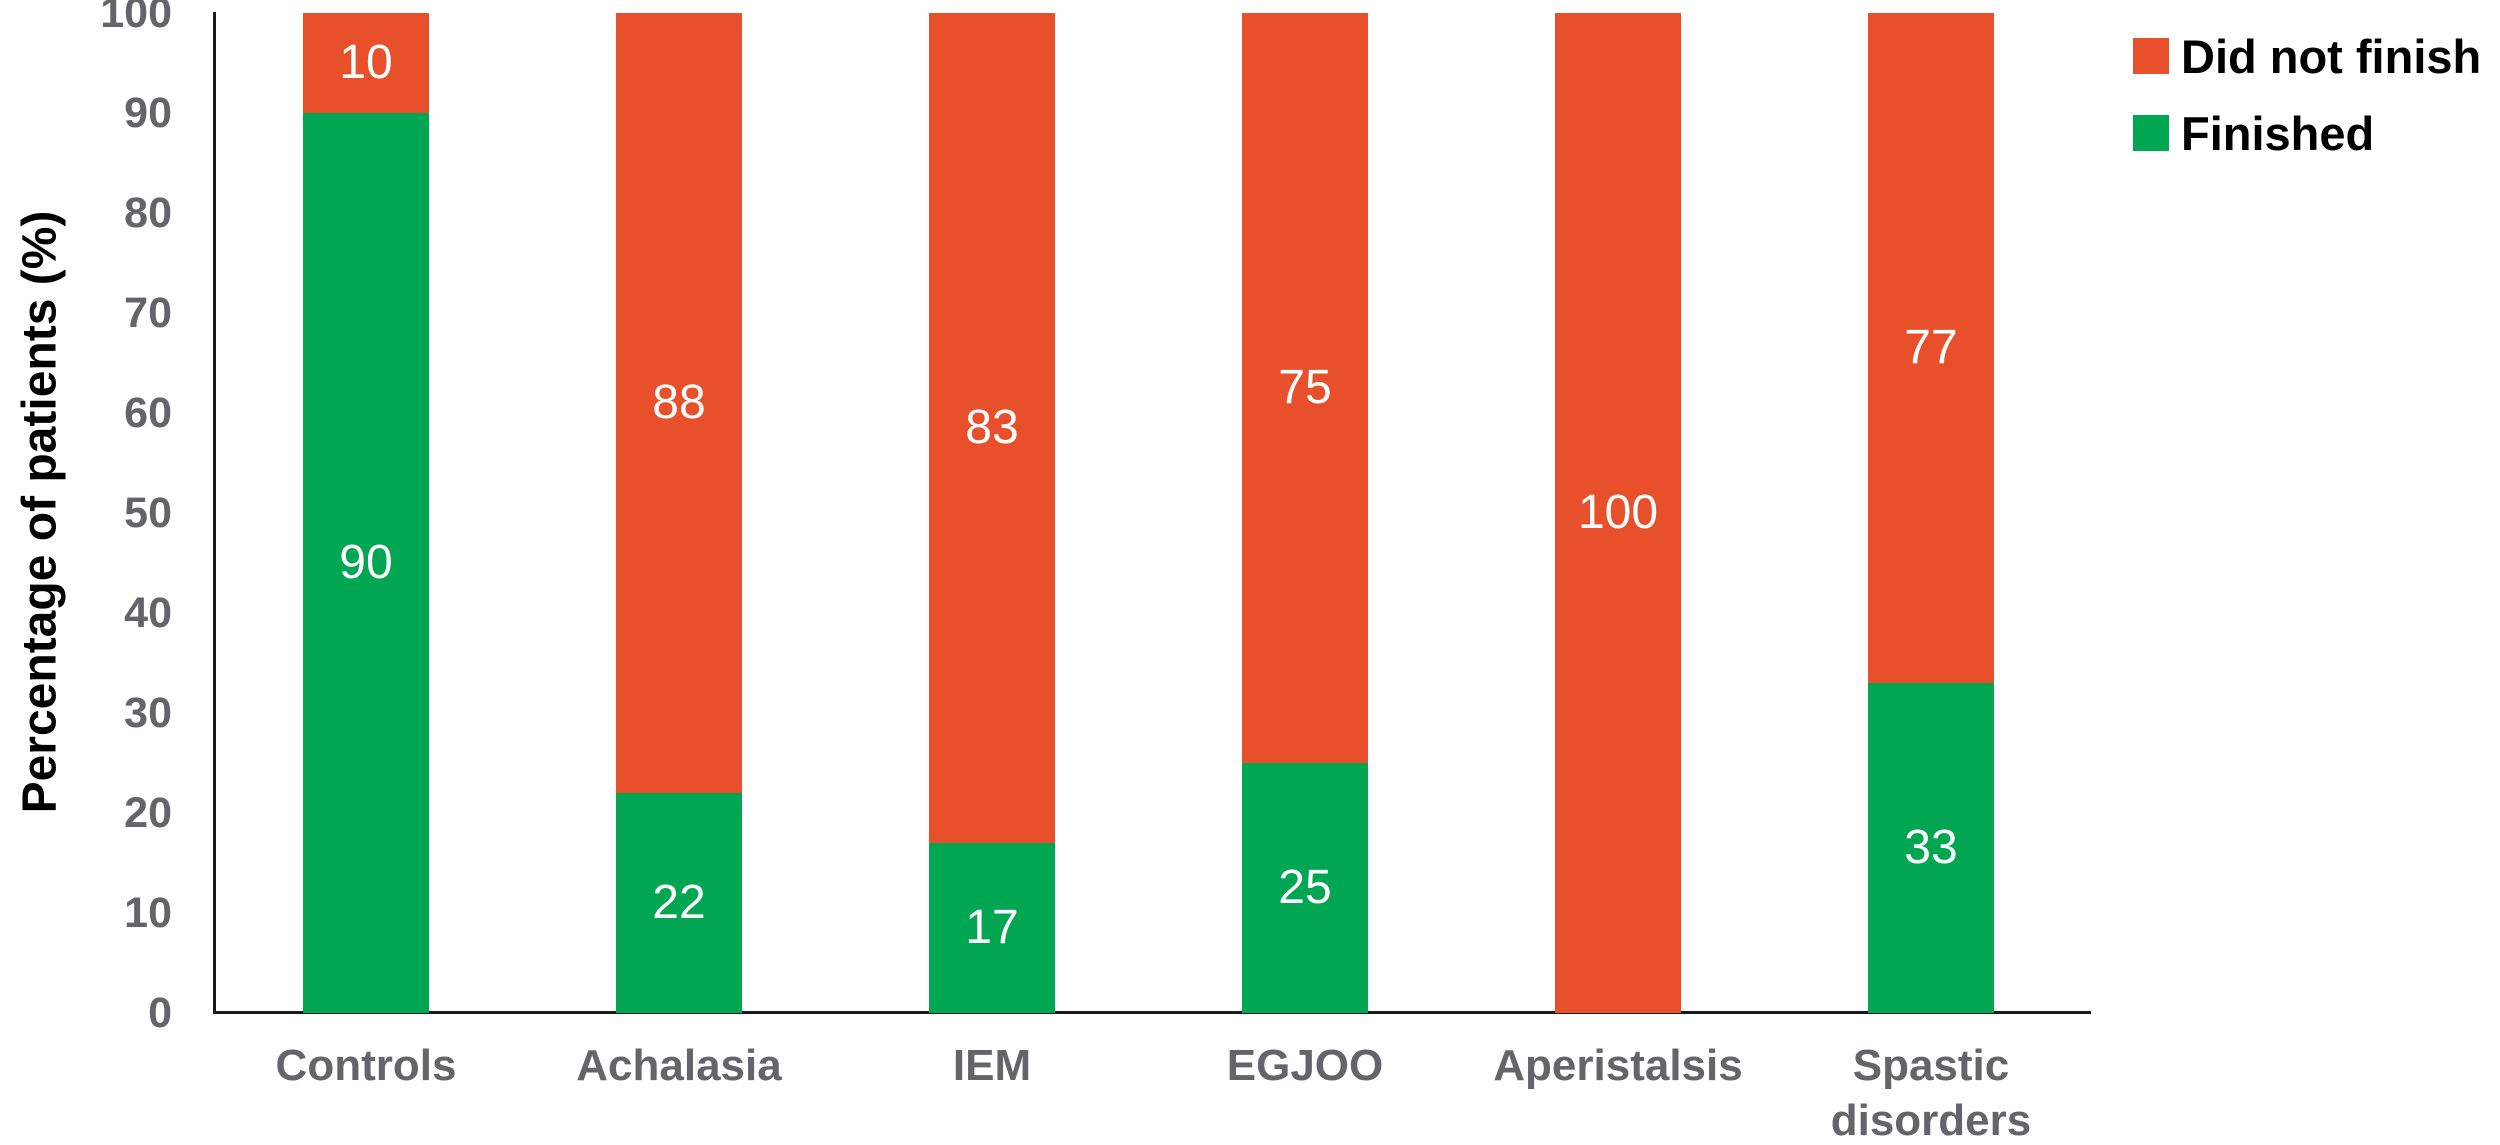 This screenshot has height=1145, width=2500. What do you see at coordinates (366, 1065) in the screenshot?
I see `category-label-controls: Controls` at bounding box center [366, 1065].